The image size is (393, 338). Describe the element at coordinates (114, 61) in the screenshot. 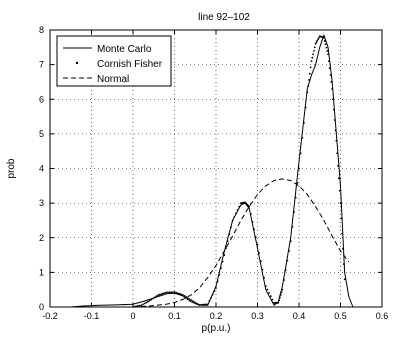

I see `legend: Monte Carlo Cornish Fisher Normal` at that location.